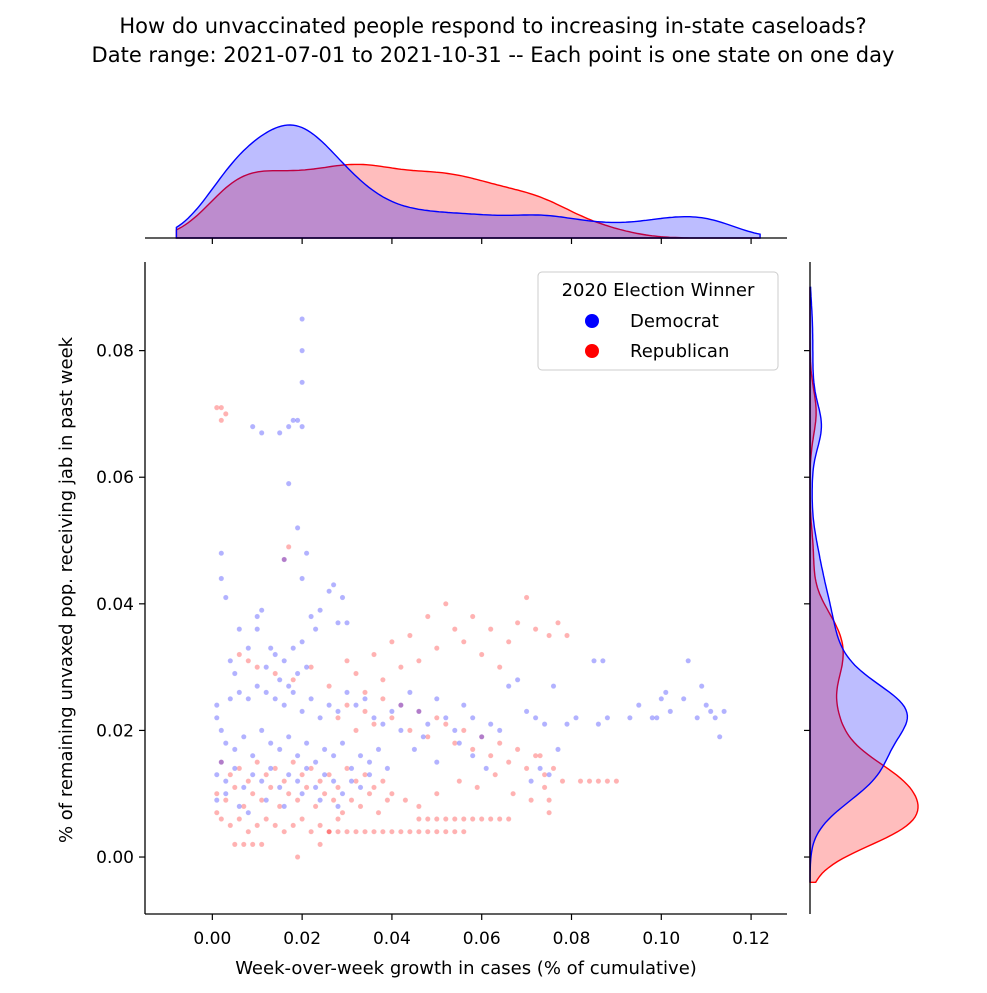 The width and height of the screenshot is (987, 993). What do you see at coordinates (859, 584) in the screenshot?
I see `right-kde-democrat` at bounding box center [859, 584].